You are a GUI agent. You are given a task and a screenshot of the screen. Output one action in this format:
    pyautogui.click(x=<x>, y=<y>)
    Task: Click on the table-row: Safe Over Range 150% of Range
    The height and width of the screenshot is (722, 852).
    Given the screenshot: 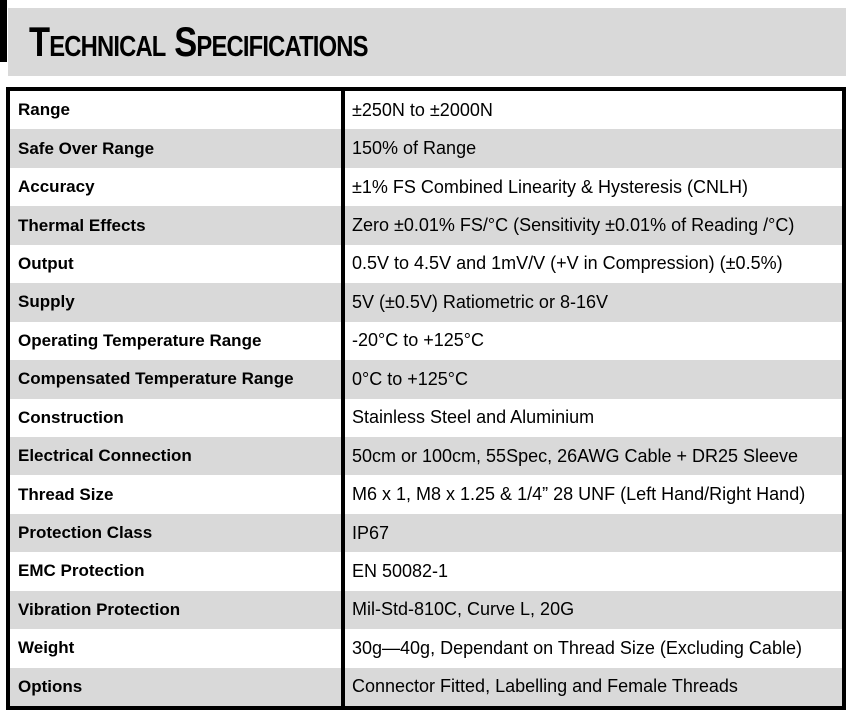 What is the action you would take?
    pyautogui.click(x=426, y=148)
    